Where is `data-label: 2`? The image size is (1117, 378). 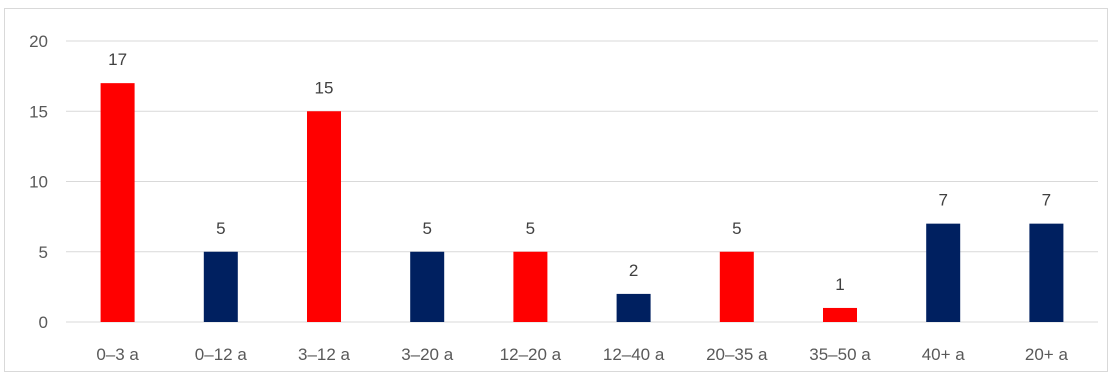
data-label: 2 is located at coordinates (633, 270).